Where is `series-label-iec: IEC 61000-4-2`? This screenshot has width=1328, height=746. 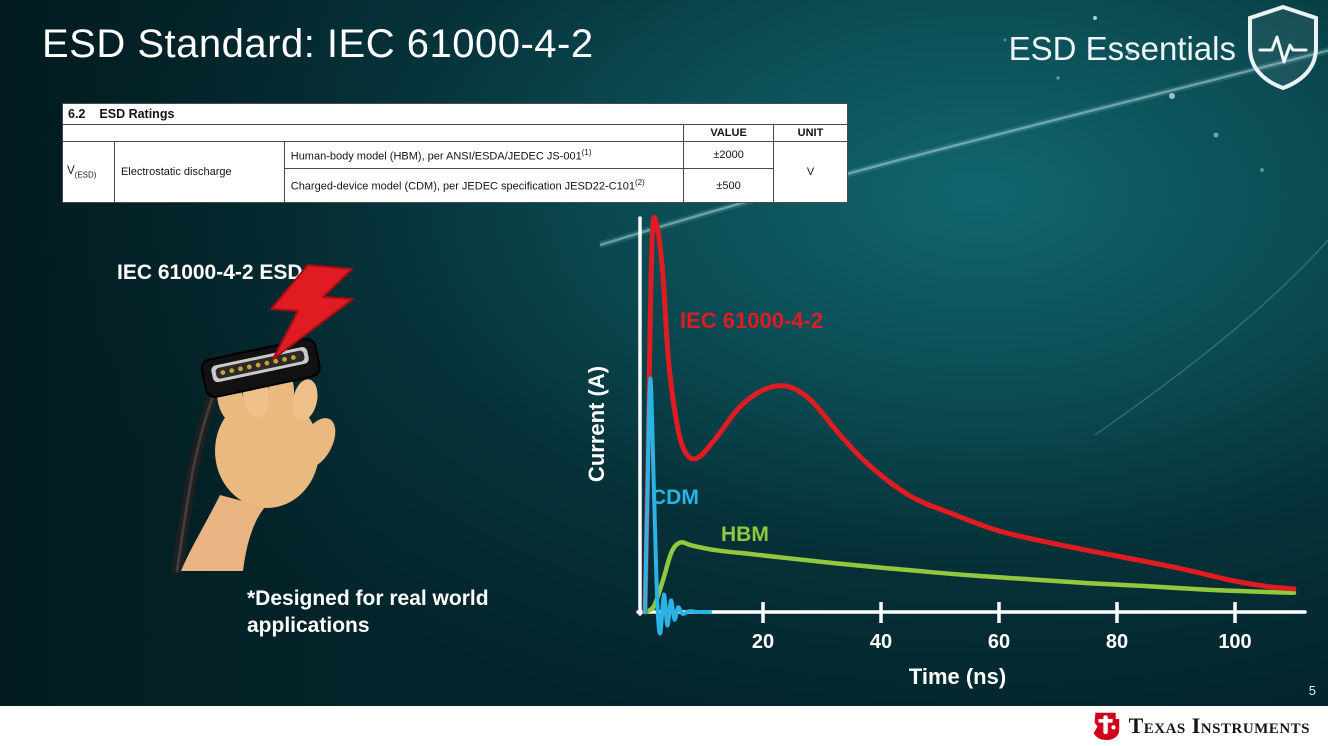 series-label-iec: IEC 61000-4-2 is located at coordinates (752, 320).